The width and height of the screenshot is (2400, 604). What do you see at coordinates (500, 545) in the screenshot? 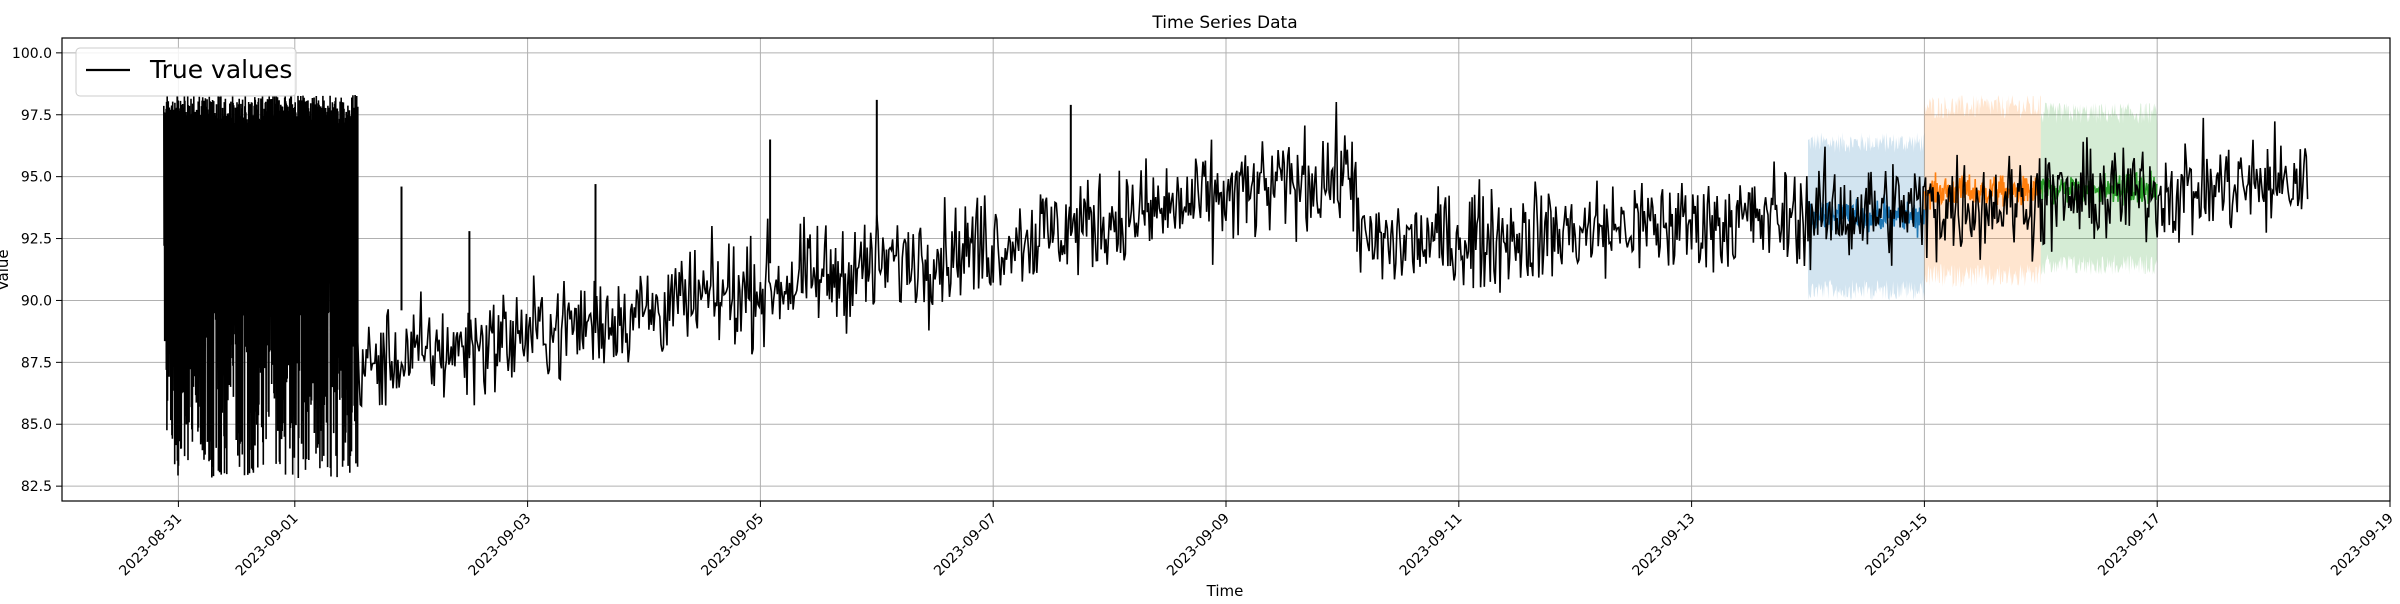
I see `x-tick-label: 2023-09-03` at bounding box center [500, 545].